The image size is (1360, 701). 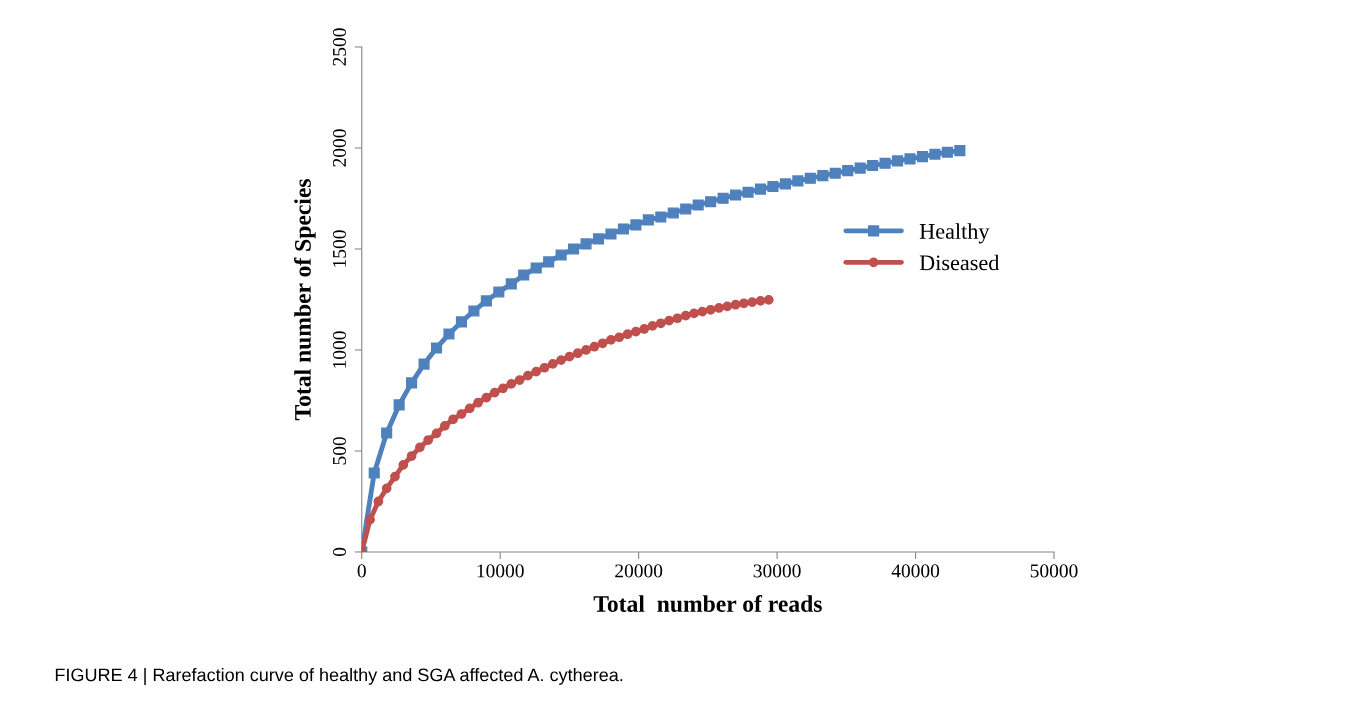 What do you see at coordinates (707, 603) in the screenshot?
I see `x-axis-title: Total number of reads` at bounding box center [707, 603].